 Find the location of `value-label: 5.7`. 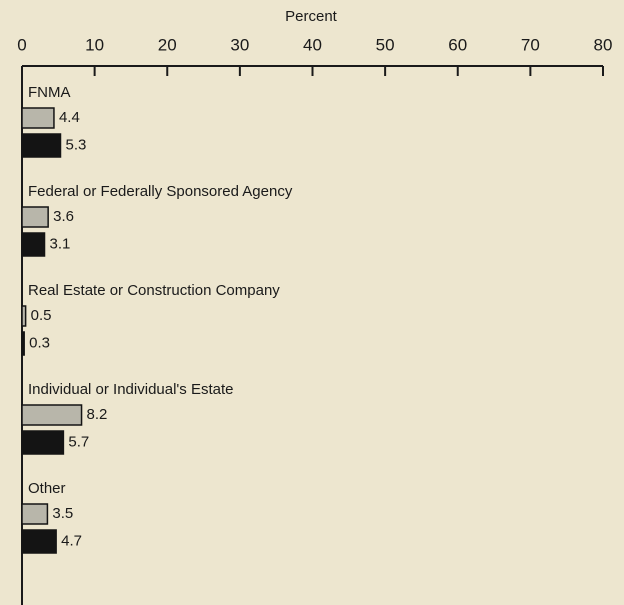

value-label: 5.7 is located at coordinates (78, 441).